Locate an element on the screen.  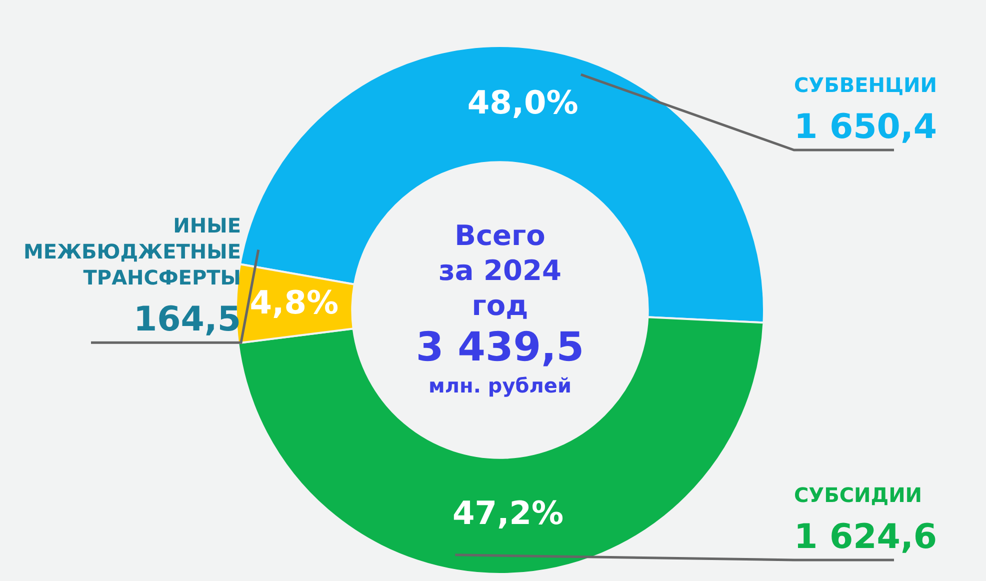
slice-label: ИНЫЕ МЕЖБЮДЖЕТНЫЕ ТРАНСФЕРТЫ is located at coordinates (132, 252).